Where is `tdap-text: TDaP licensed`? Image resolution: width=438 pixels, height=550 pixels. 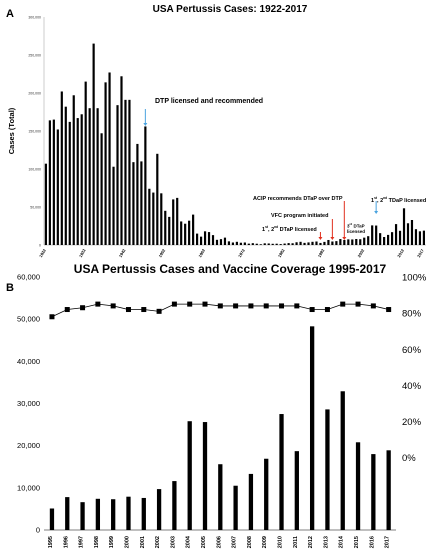 tdap-text: TDaP licensed is located at coordinates (407, 200).